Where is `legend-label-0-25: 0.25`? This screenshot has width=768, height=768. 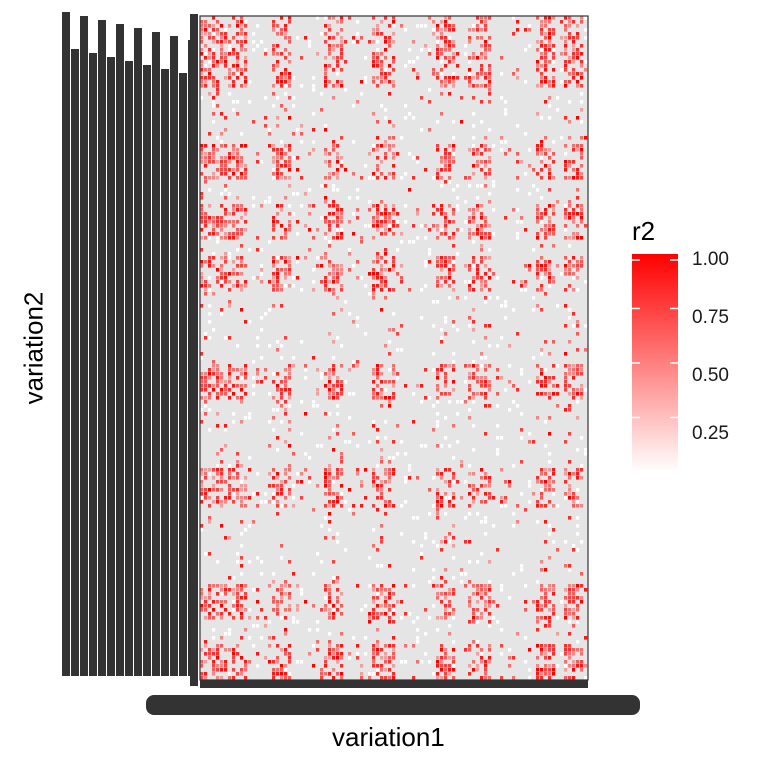 legend-label-0-25: 0.25 is located at coordinates (710, 433).